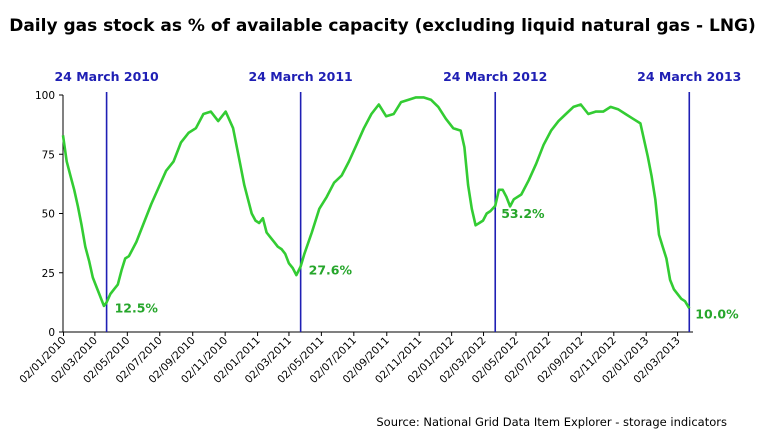 The width and height of the screenshot is (765, 447). What do you see at coordinates (51, 333) in the screenshot?
I see `y-tick-label: 0` at bounding box center [51, 333].